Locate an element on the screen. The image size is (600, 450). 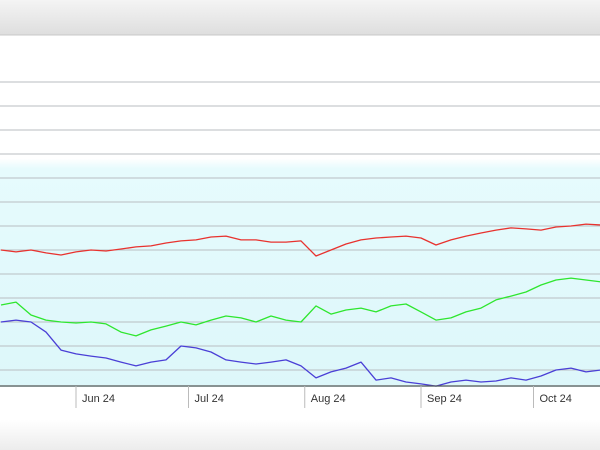
toolbar is located at coordinates (300, 17).